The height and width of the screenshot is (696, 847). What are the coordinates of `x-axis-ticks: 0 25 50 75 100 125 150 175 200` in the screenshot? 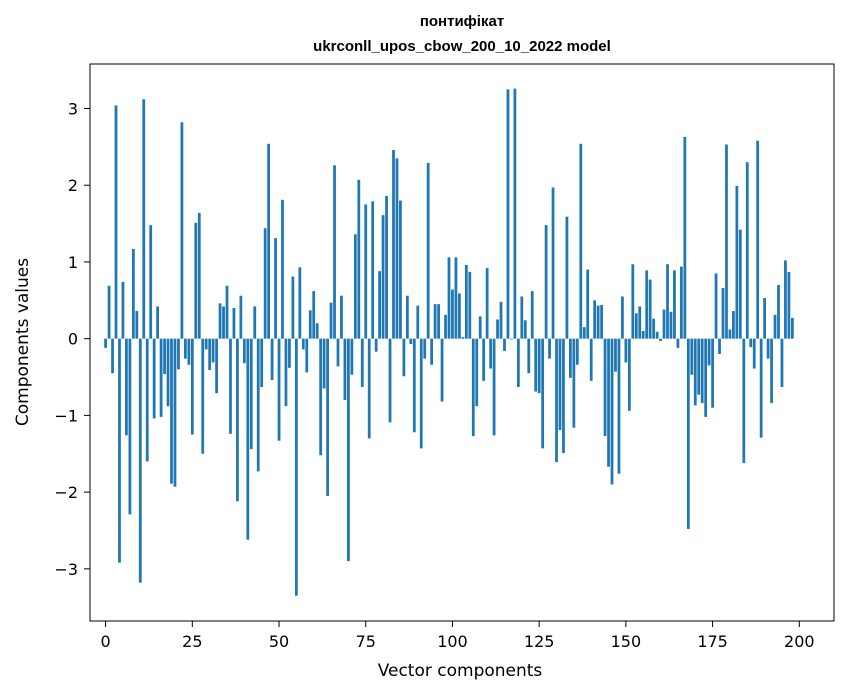 It's located at (458, 636).